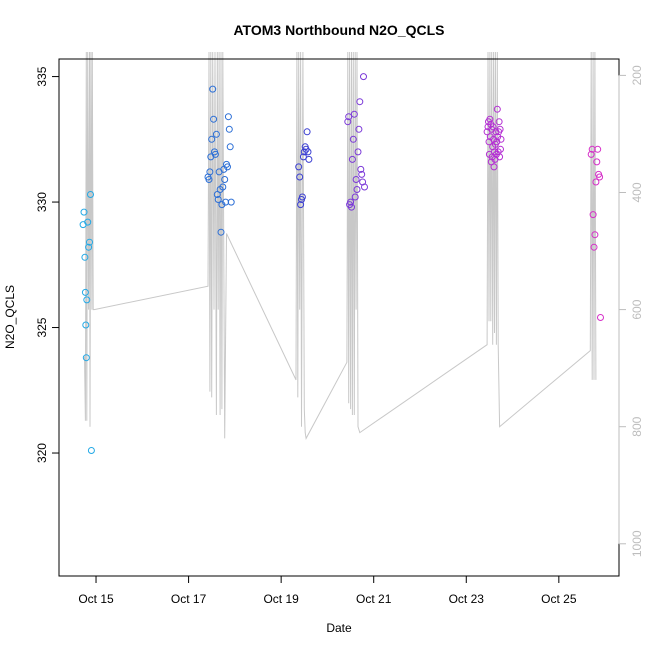  Describe the element at coordinates (467, 599) in the screenshot. I see `x-tick-label-4: Oct 23` at that location.